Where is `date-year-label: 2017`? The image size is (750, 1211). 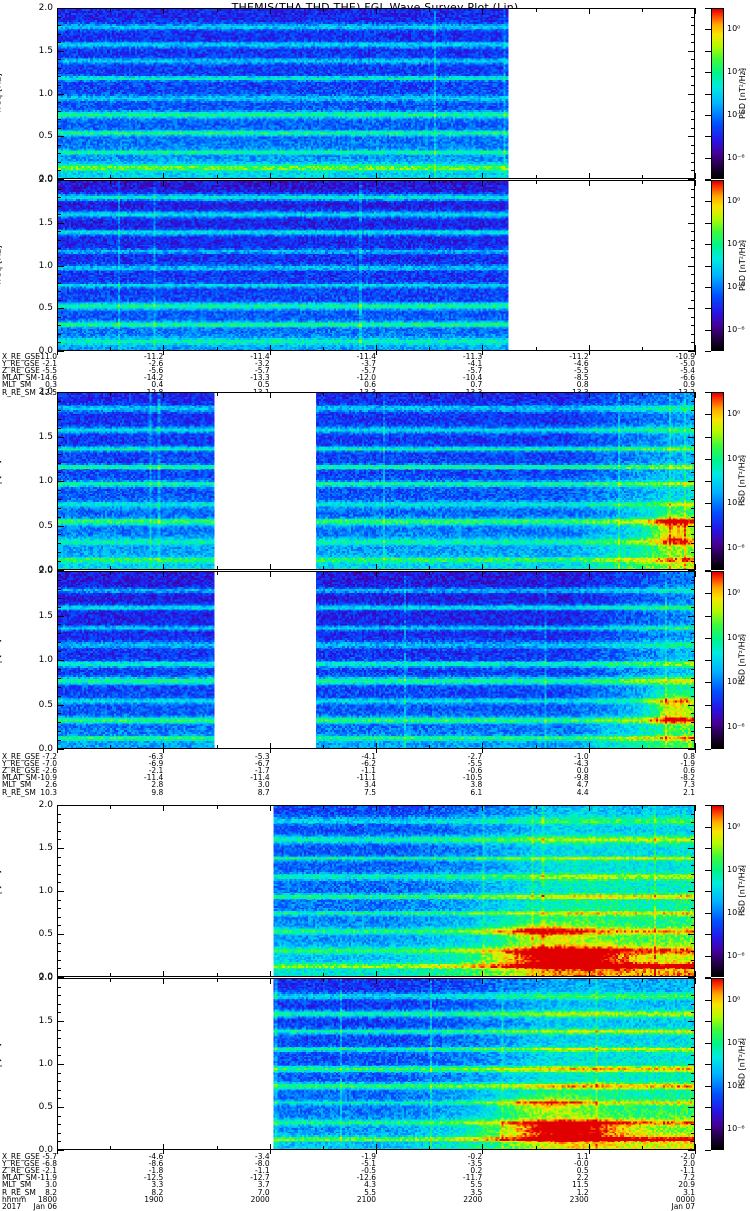
date-year-label: 2017 is located at coordinates (12, 1206).